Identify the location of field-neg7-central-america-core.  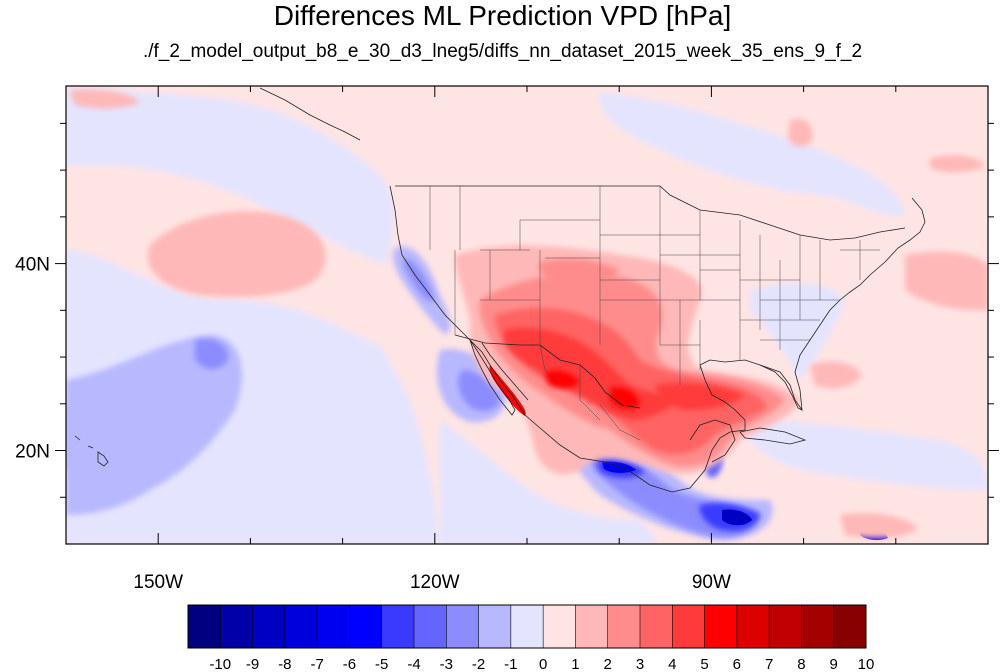
(737, 517).